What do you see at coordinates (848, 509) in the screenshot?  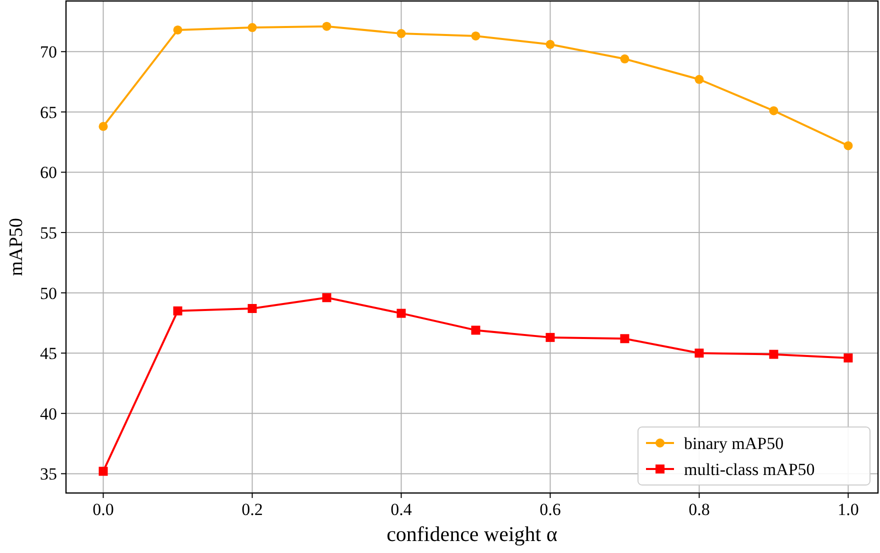 I see `x-tick-label: 1.0` at bounding box center [848, 509].